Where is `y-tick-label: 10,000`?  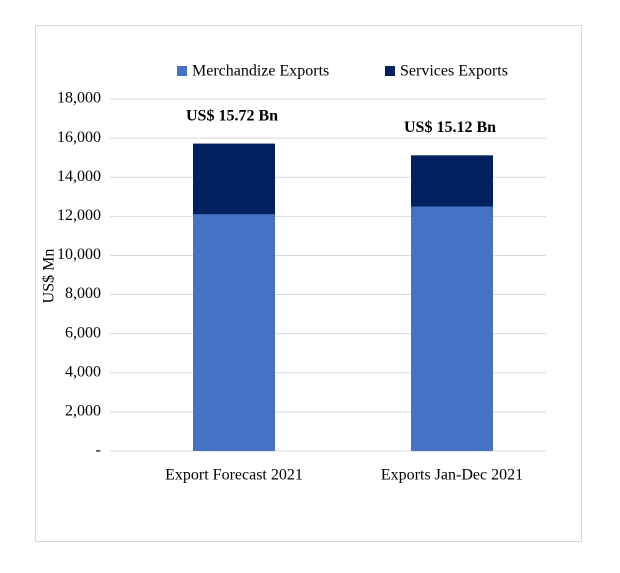
y-tick-label: 10,000 is located at coordinates (79, 254).